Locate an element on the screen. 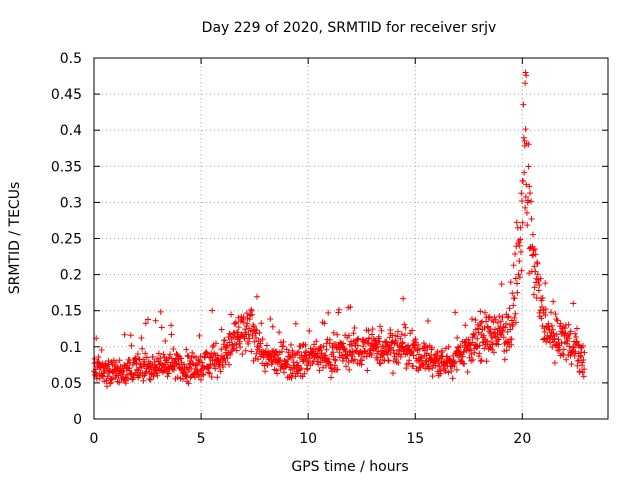 Image resolution: width=640 pixels, height=480 pixels. y-tick-label: 0.25 is located at coordinates (66, 240).